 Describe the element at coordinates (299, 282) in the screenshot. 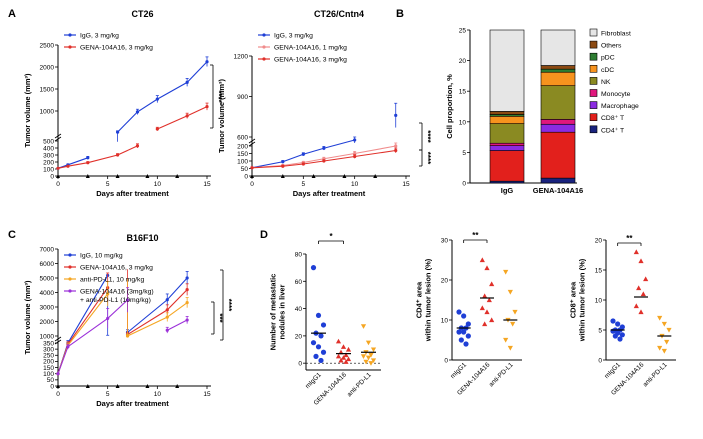

I see `y-tick-label: 60` at that location.